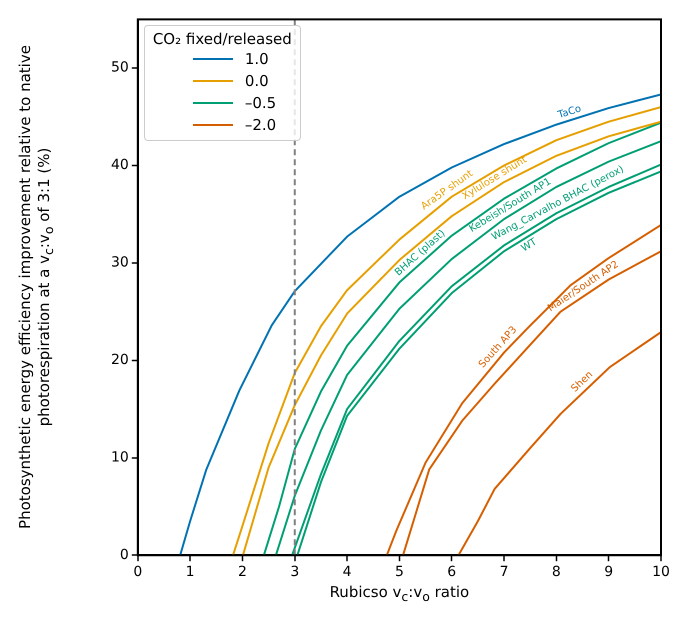 The width and height of the screenshot is (683, 631). I want to click on x-tick-label: 2, so click(242, 572).